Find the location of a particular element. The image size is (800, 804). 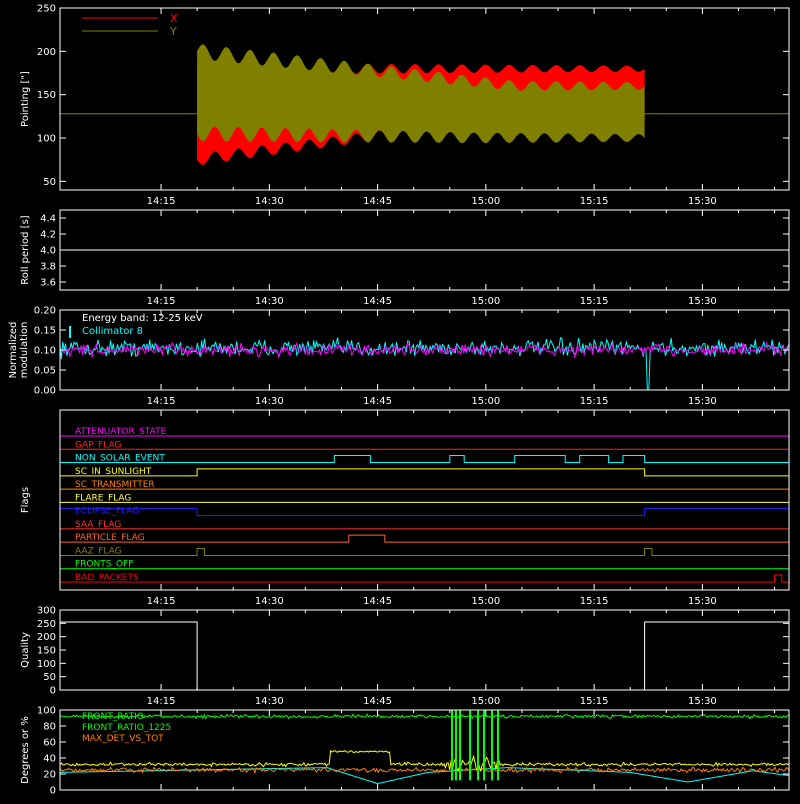

y-tick-label: 0.10 is located at coordinates (45, 351).